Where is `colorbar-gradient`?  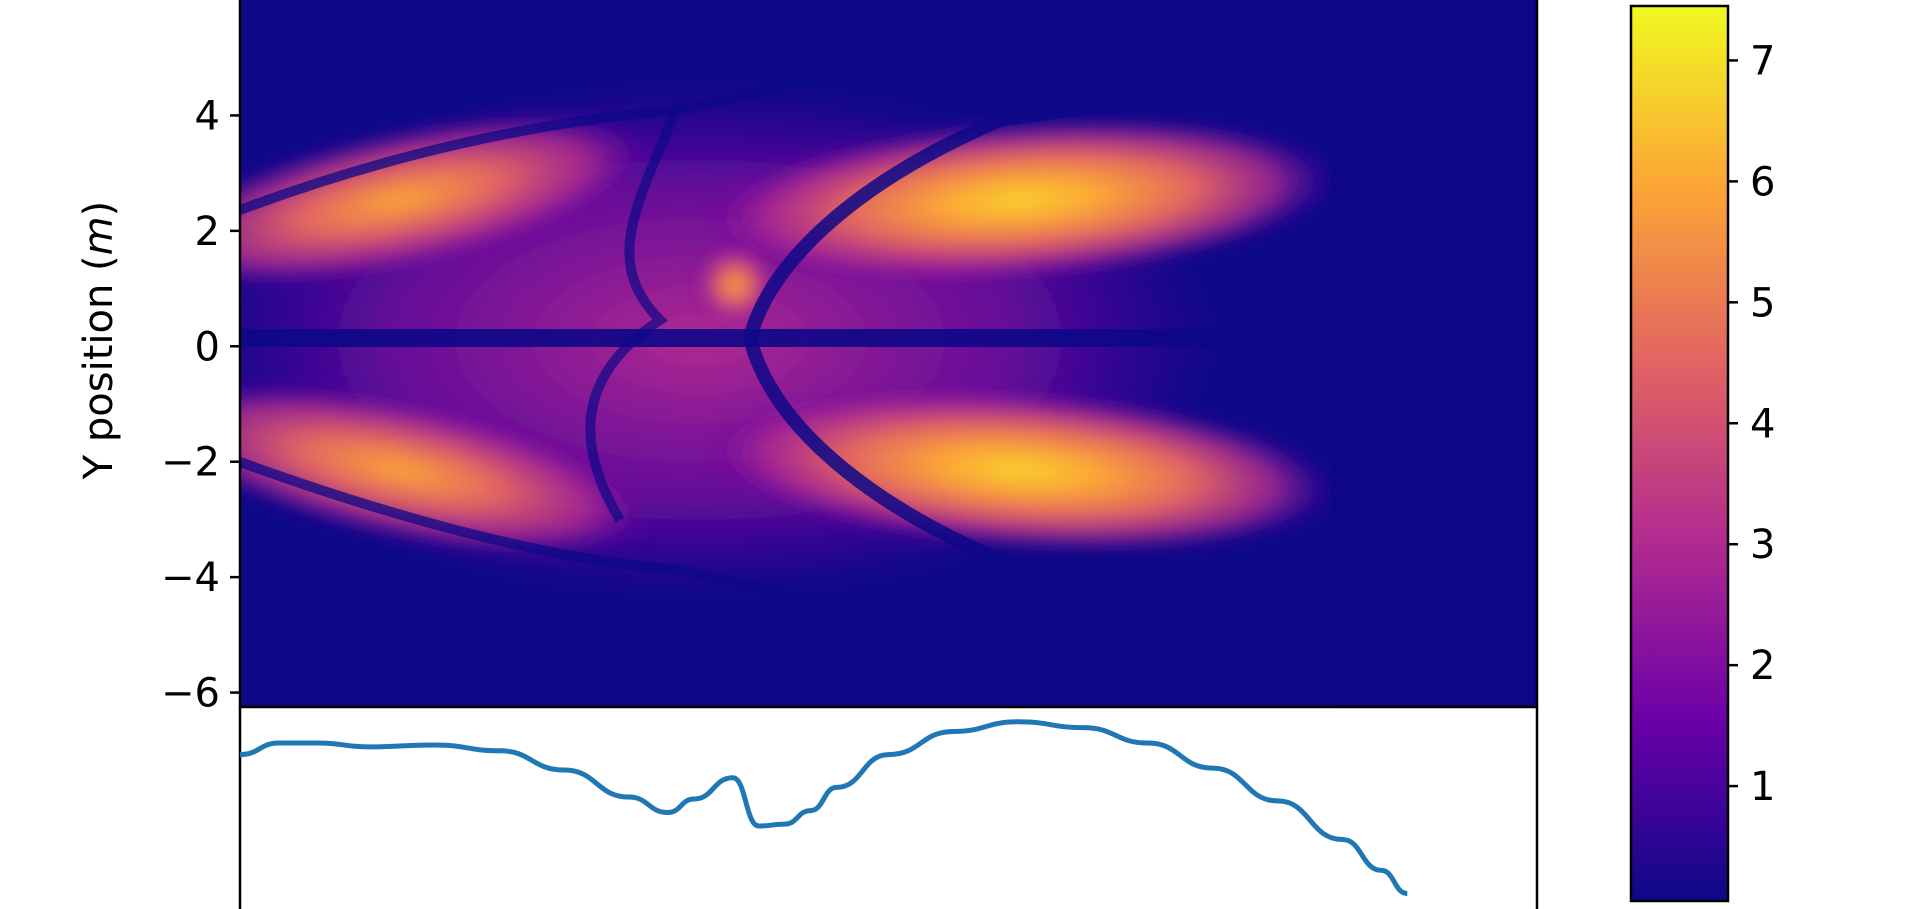 colorbar-gradient is located at coordinates (1679, 453).